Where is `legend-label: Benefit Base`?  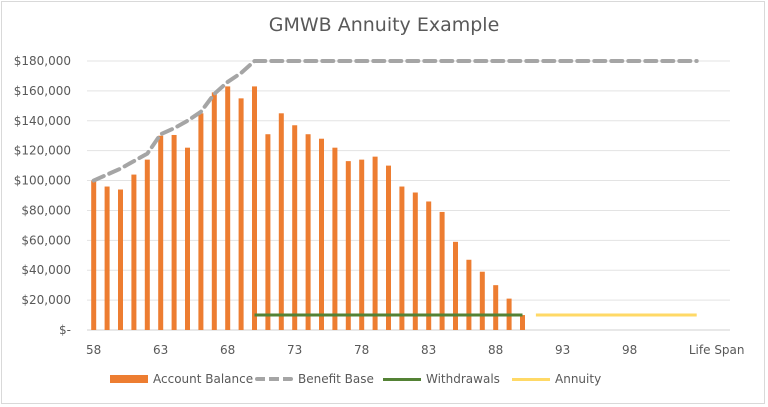
legend-label: Benefit Base is located at coordinates (336, 379).